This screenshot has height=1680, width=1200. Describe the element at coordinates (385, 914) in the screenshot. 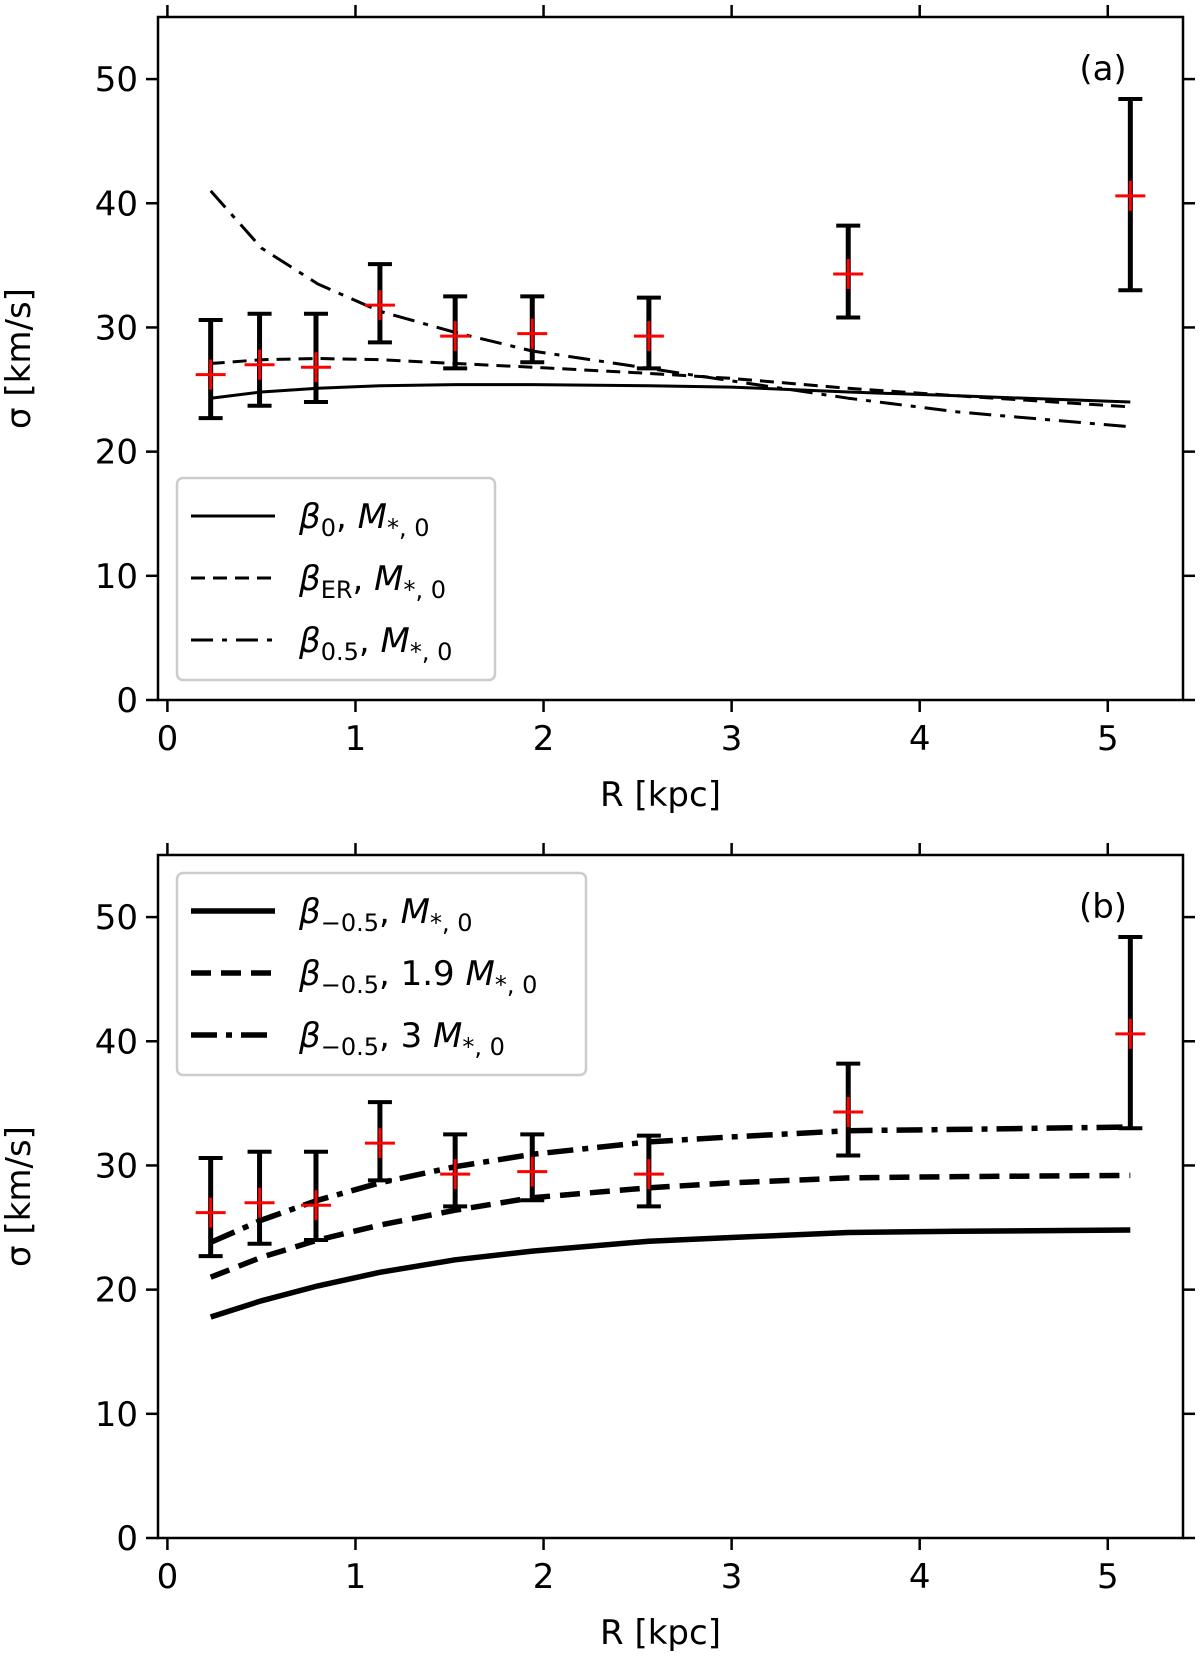

I see `legend-label-1: β−0.5, M*, 0` at that location.